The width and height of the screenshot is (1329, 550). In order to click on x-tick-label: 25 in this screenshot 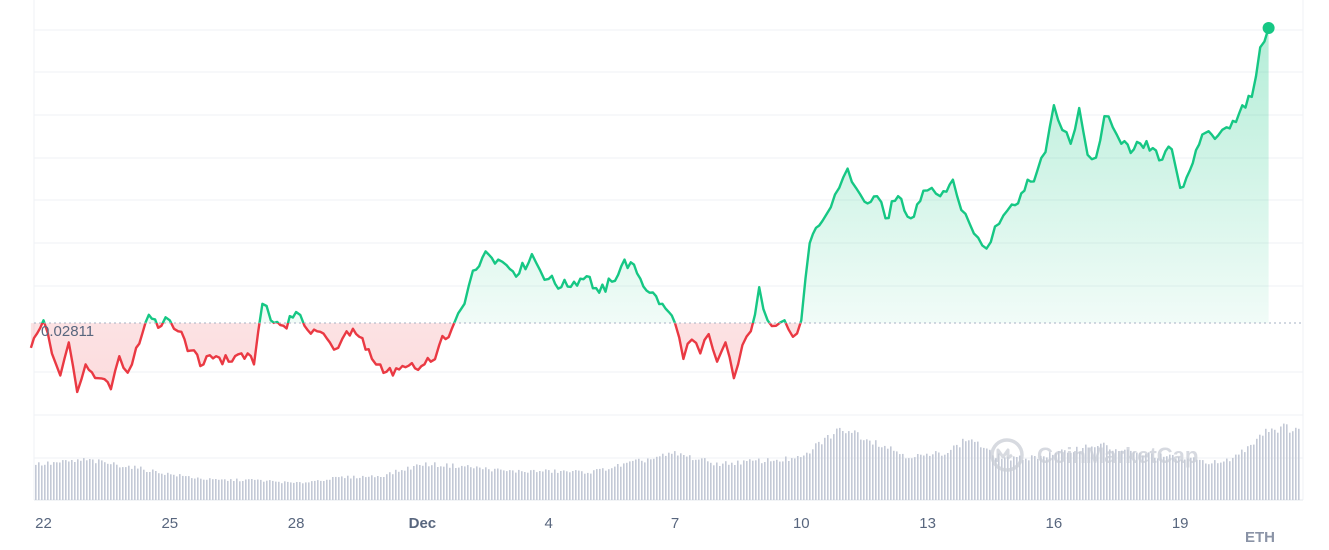, I will do `click(169, 523)`.